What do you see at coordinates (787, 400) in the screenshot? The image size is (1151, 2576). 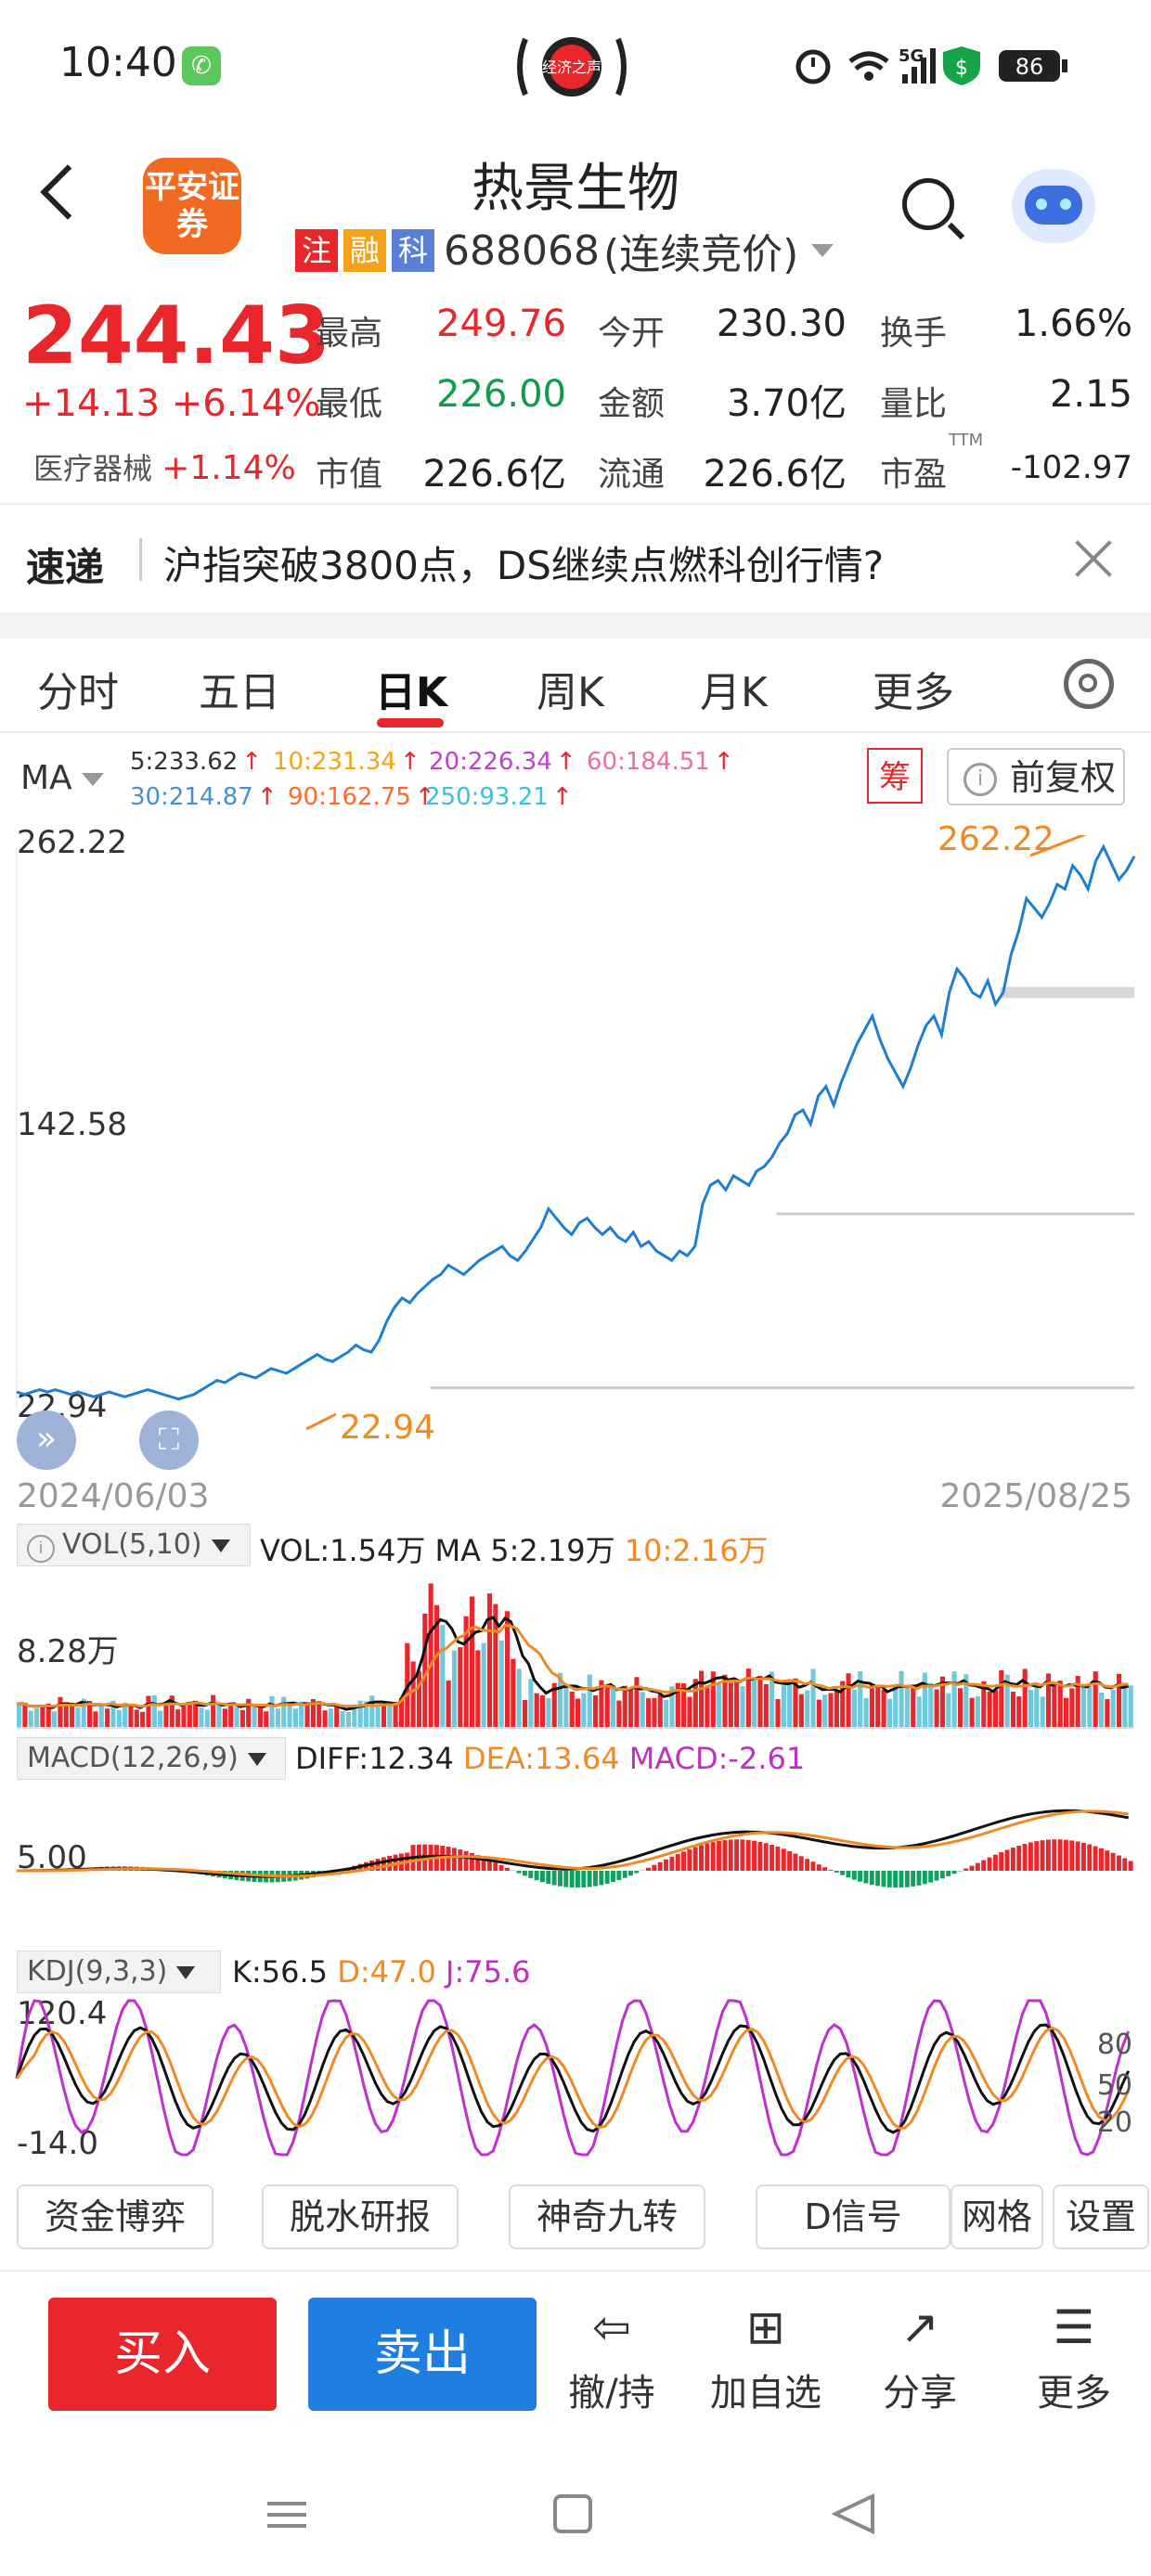 I see `quote-field-value: 3.70亿` at bounding box center [787, 400].